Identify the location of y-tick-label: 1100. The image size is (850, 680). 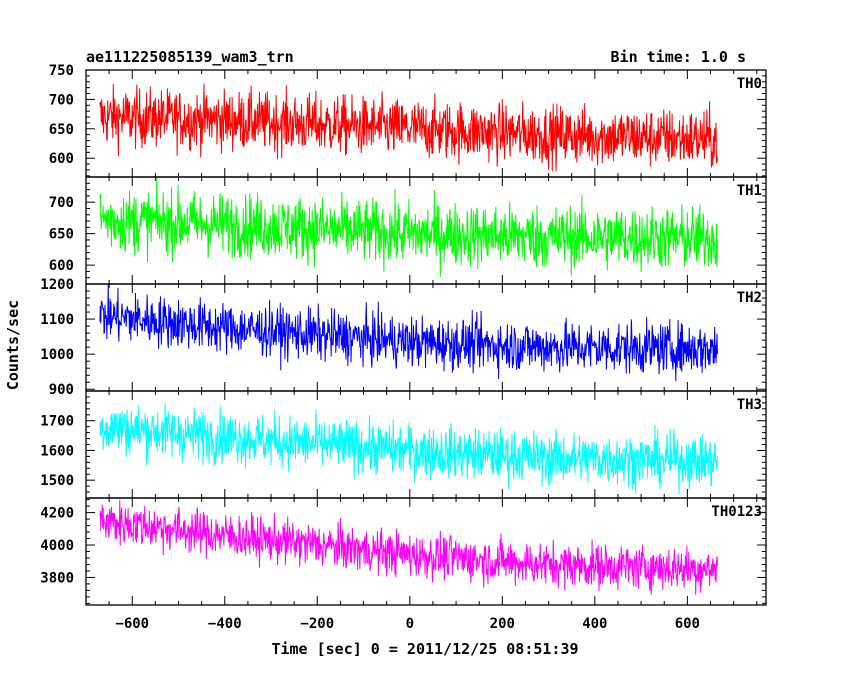
(57, 320).